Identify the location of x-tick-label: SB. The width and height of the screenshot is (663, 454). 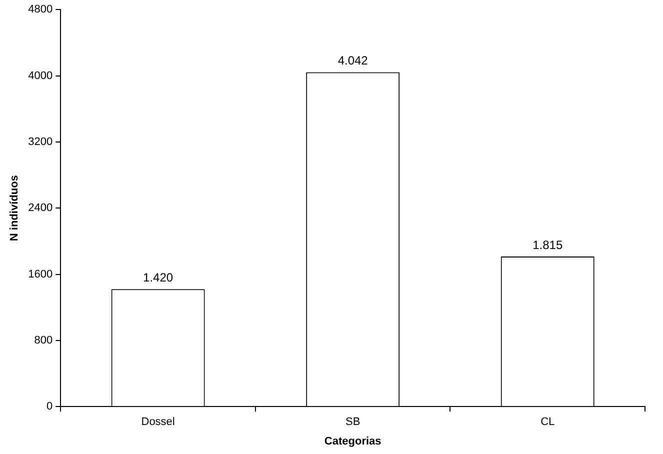
(352, 422).